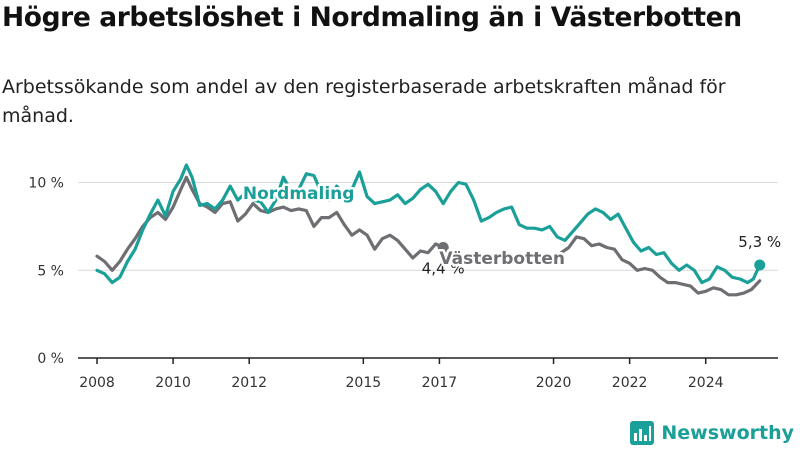  I want to click on x-tick-label: 2024, so click(706, 383).